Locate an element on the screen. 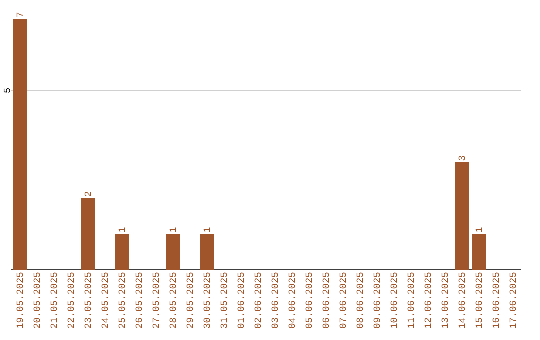 The height and width of the screenshot is (340, 540). x-tick-label: 26.05.2025 is located at coordinates (139, 300).